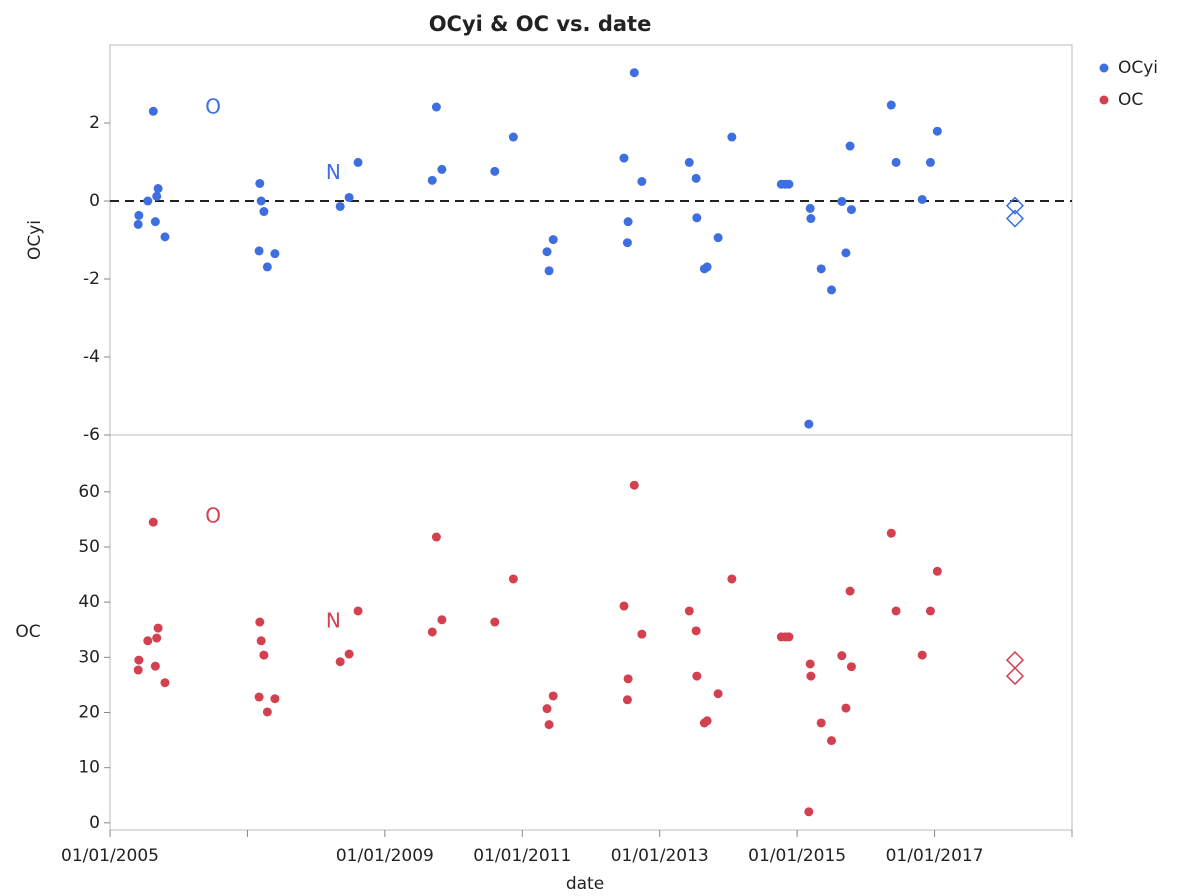 The width and height of the screenshot is (1186, 896). Describe the element at coordinates (91, 357) in the screenshot. I see `y-tick-label: -4` at that location.